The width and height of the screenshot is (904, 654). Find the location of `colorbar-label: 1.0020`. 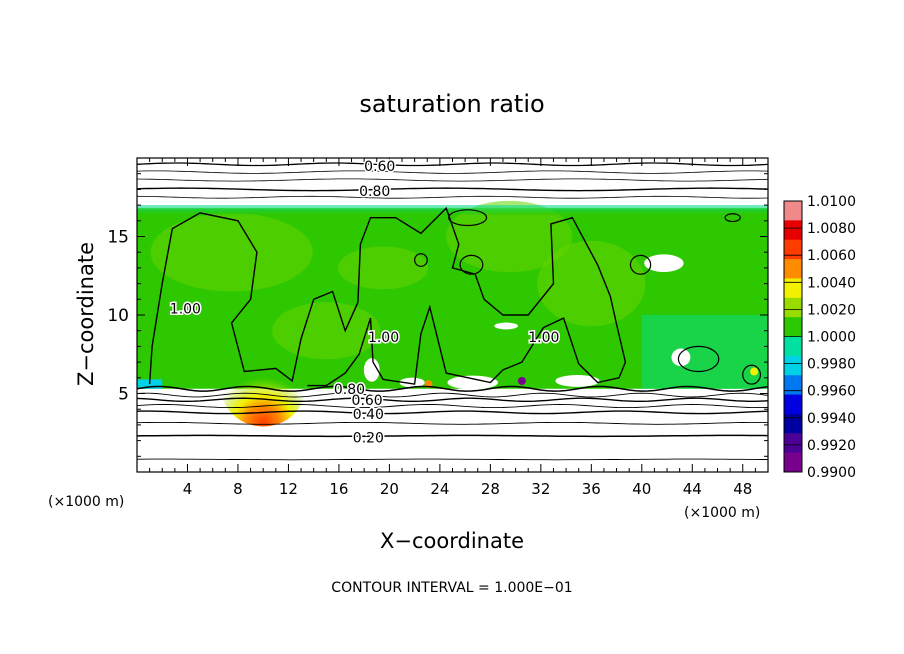

colorbar-label: 1.0020 is located at coordinates (831, 310).